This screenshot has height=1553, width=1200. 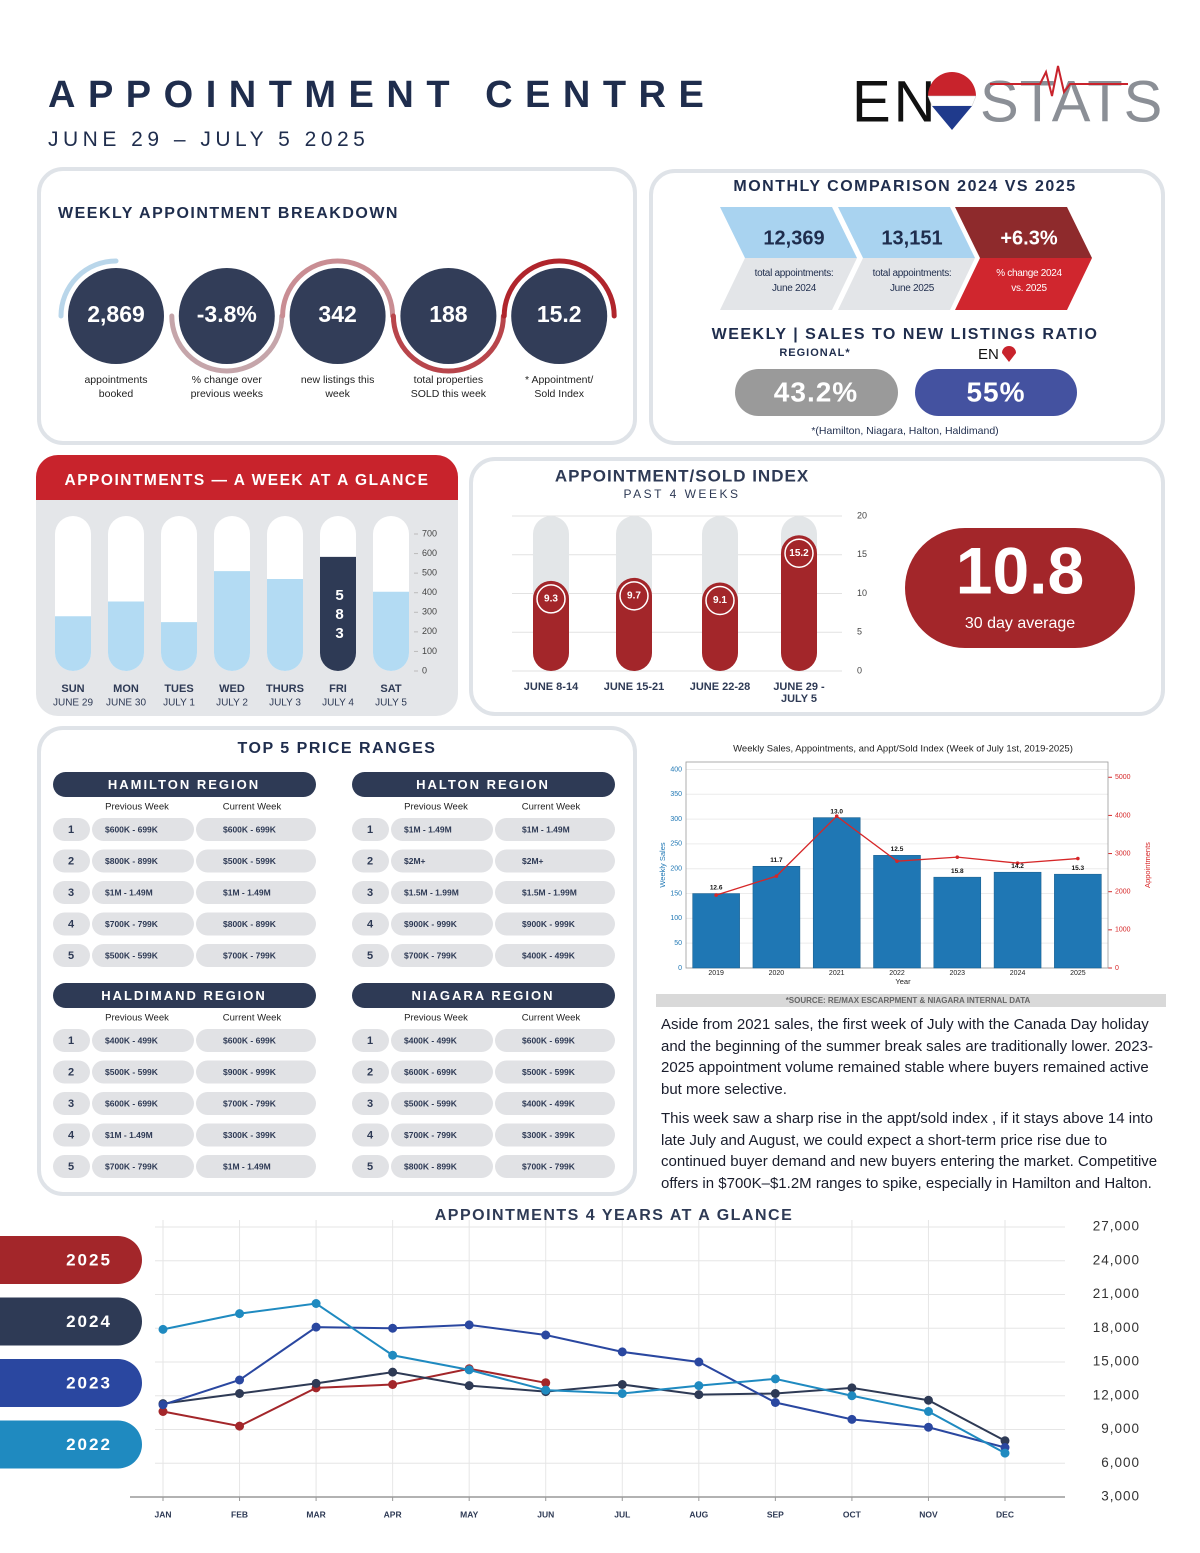 I want to click on comparison-value: 12,369, so click(x=793, y=238).